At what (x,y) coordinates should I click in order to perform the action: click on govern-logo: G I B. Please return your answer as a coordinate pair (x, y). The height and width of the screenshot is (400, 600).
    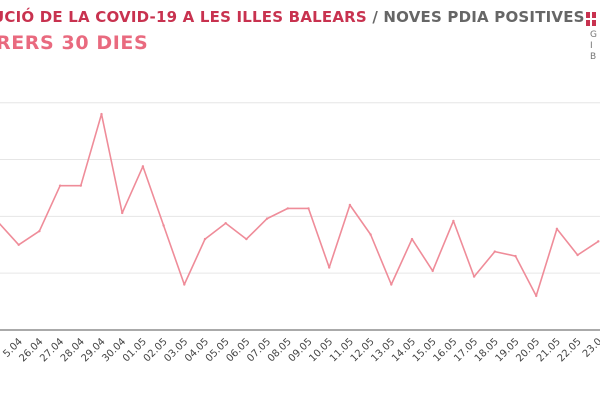
    Looking at the image, I should click on (590, 36).